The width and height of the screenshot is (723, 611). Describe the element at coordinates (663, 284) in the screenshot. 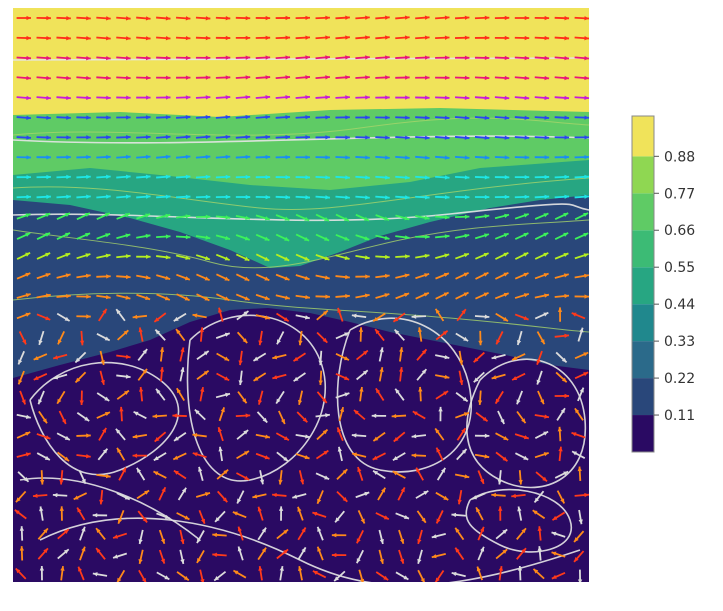

I see `colorbar: 0.11 0.22 0.33 0.44 0.55 0.66 0.77 0.88` at that location.